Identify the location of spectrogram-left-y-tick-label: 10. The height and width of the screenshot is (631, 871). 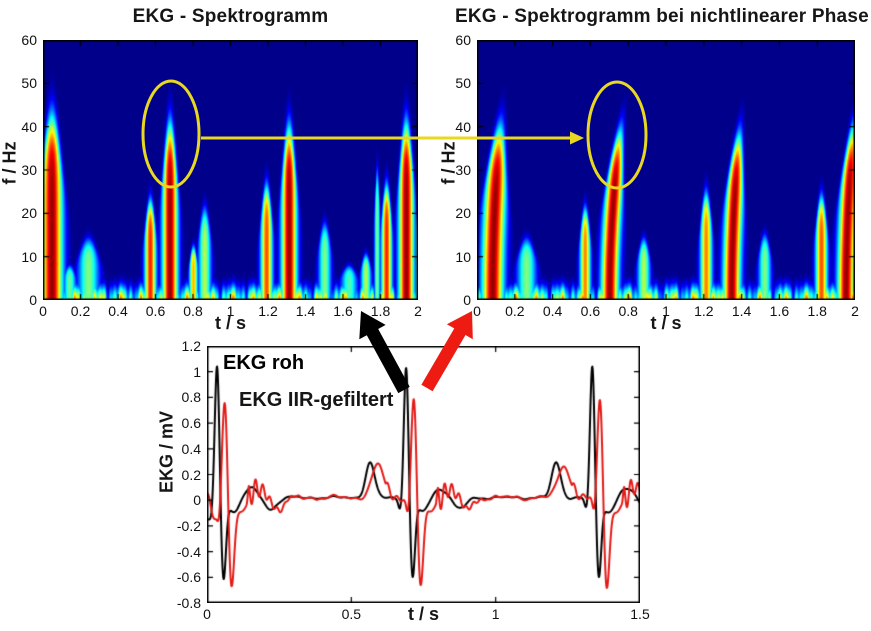
(29, 256).